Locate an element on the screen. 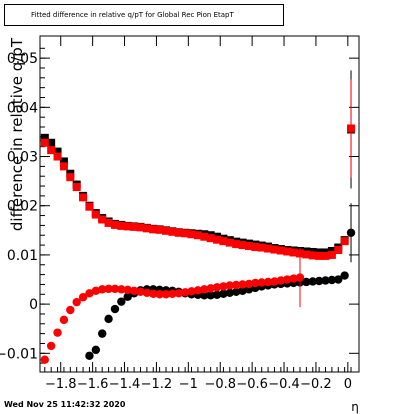  y-tick-label: 0.04 is located at coordinates (22, 108).